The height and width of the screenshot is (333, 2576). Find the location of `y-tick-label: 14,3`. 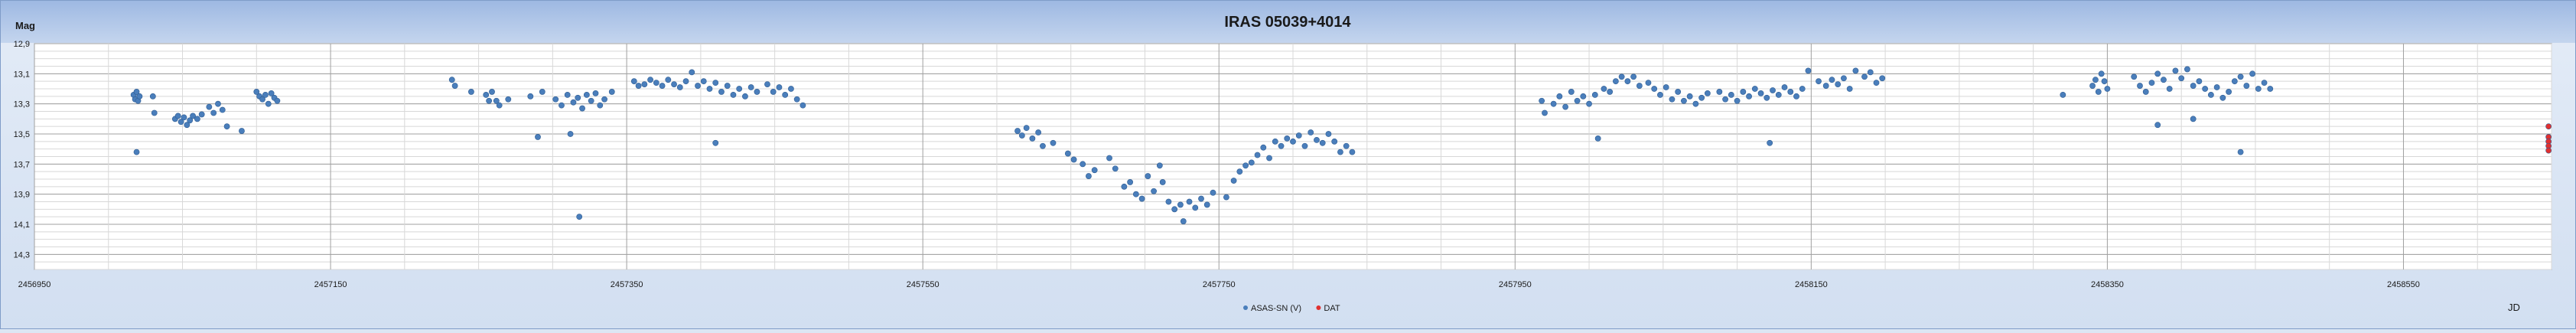

y-tick-label: 14,3 is located at coordinates (22, 255).